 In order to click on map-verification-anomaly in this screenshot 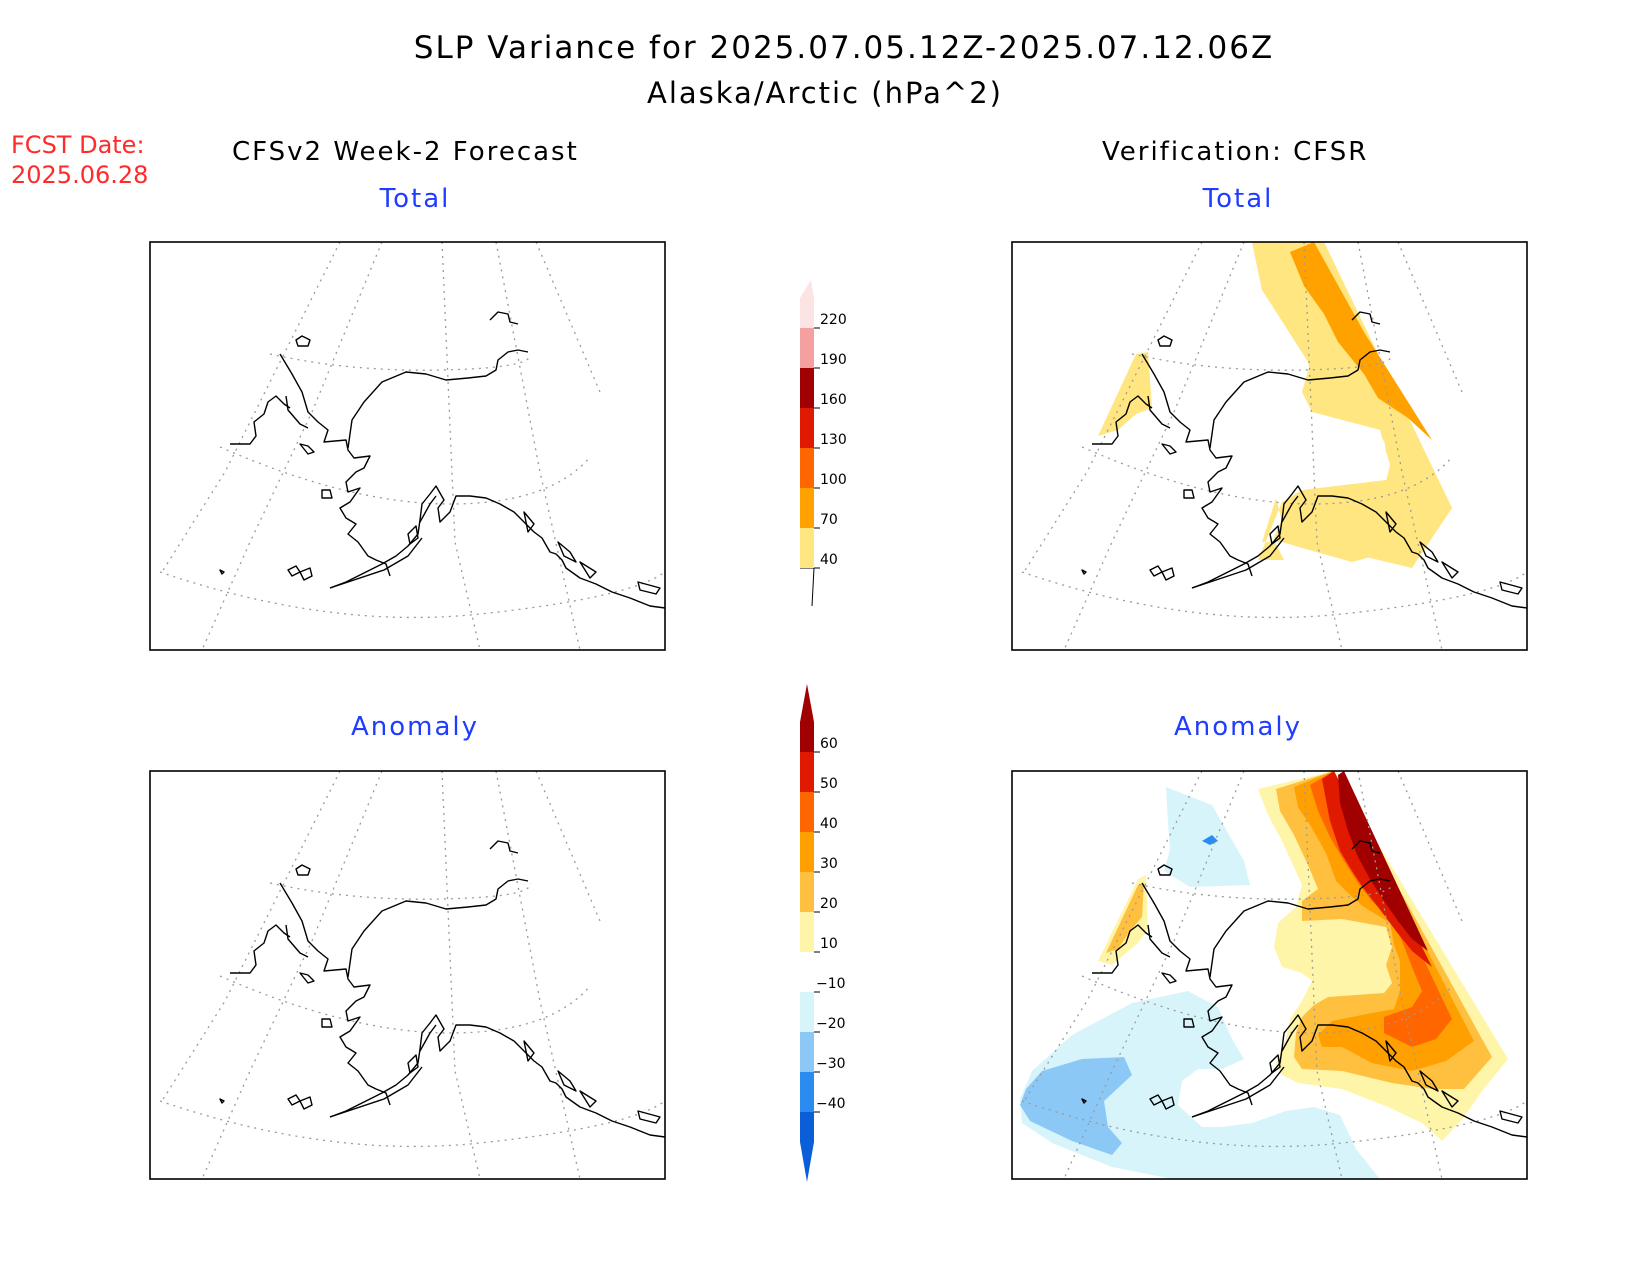, I will do `click(1269, 975)`.